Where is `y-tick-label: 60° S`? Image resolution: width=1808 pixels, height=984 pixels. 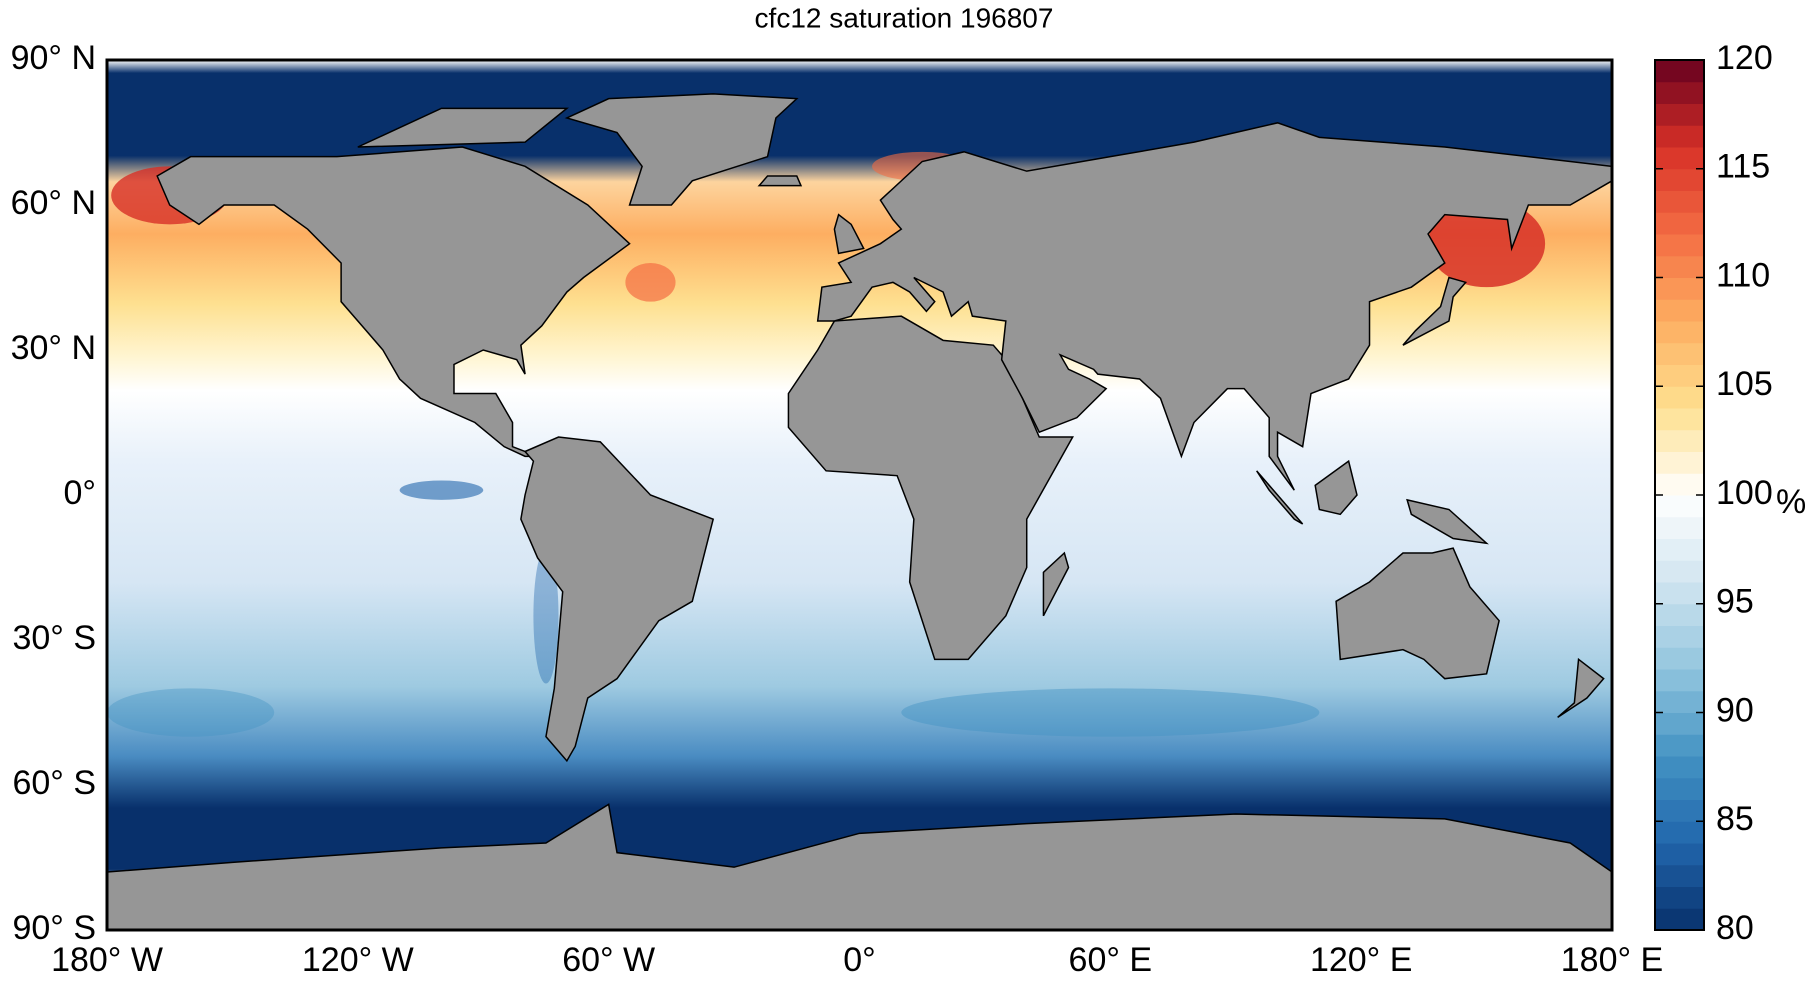
y-tick-label: 60° S is located at coordinates (54, 783).